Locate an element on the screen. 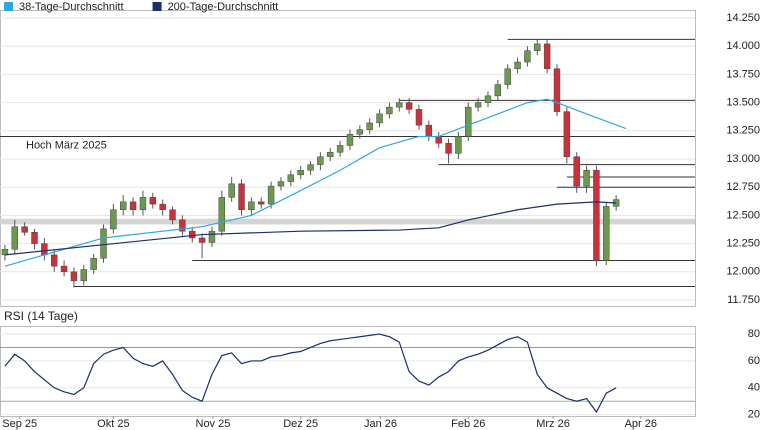 This screenshot has height=430, width=765. x-tick-label: Mrz 26 is located at coordinates (553, 424).